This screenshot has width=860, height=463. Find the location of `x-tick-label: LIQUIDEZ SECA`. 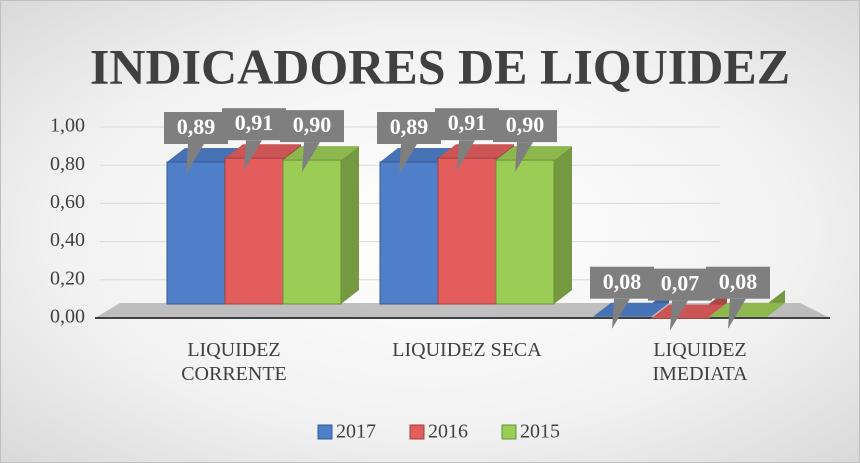

x-tick-label: LIQUIDEZ SECA is located at coordinates (467, 350).